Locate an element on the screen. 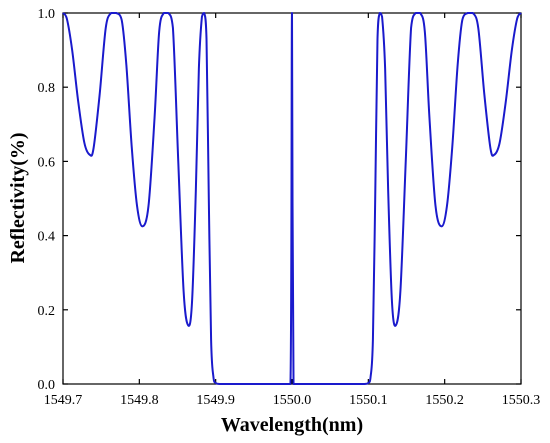 The image size is (550, 443). y-tick-label: 0.8 is located at coordinates (47, 88).